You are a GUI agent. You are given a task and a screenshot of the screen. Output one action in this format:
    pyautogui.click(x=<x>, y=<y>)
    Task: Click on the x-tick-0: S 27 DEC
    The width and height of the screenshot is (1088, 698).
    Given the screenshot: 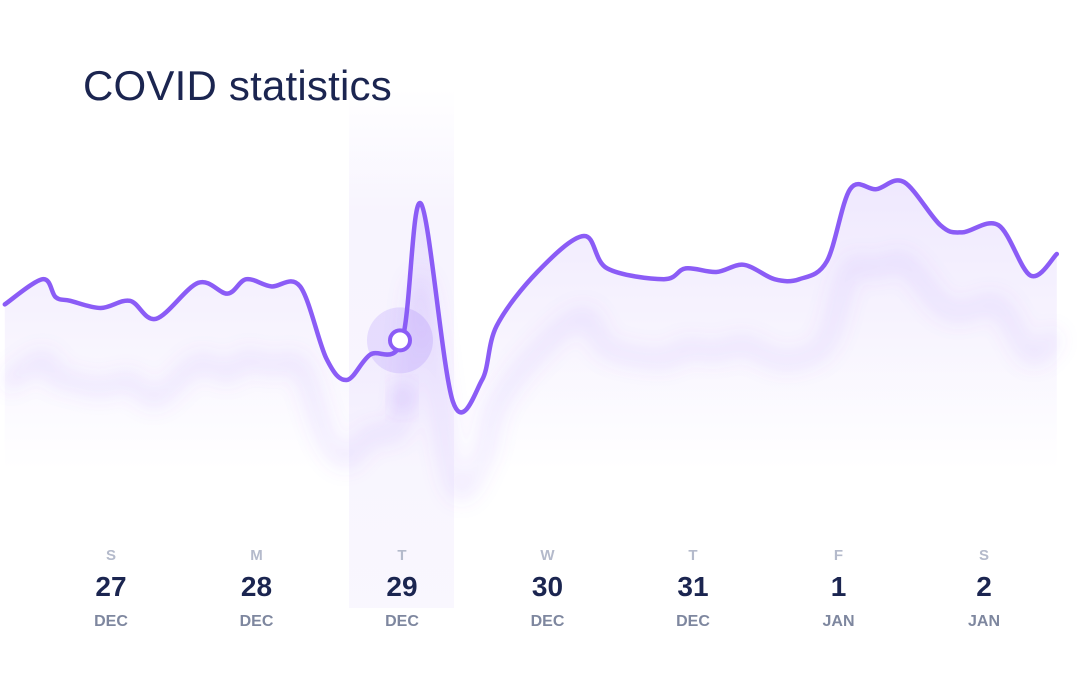 What is the action you would take?
    pyautogui.click(x=111, y=591)
    